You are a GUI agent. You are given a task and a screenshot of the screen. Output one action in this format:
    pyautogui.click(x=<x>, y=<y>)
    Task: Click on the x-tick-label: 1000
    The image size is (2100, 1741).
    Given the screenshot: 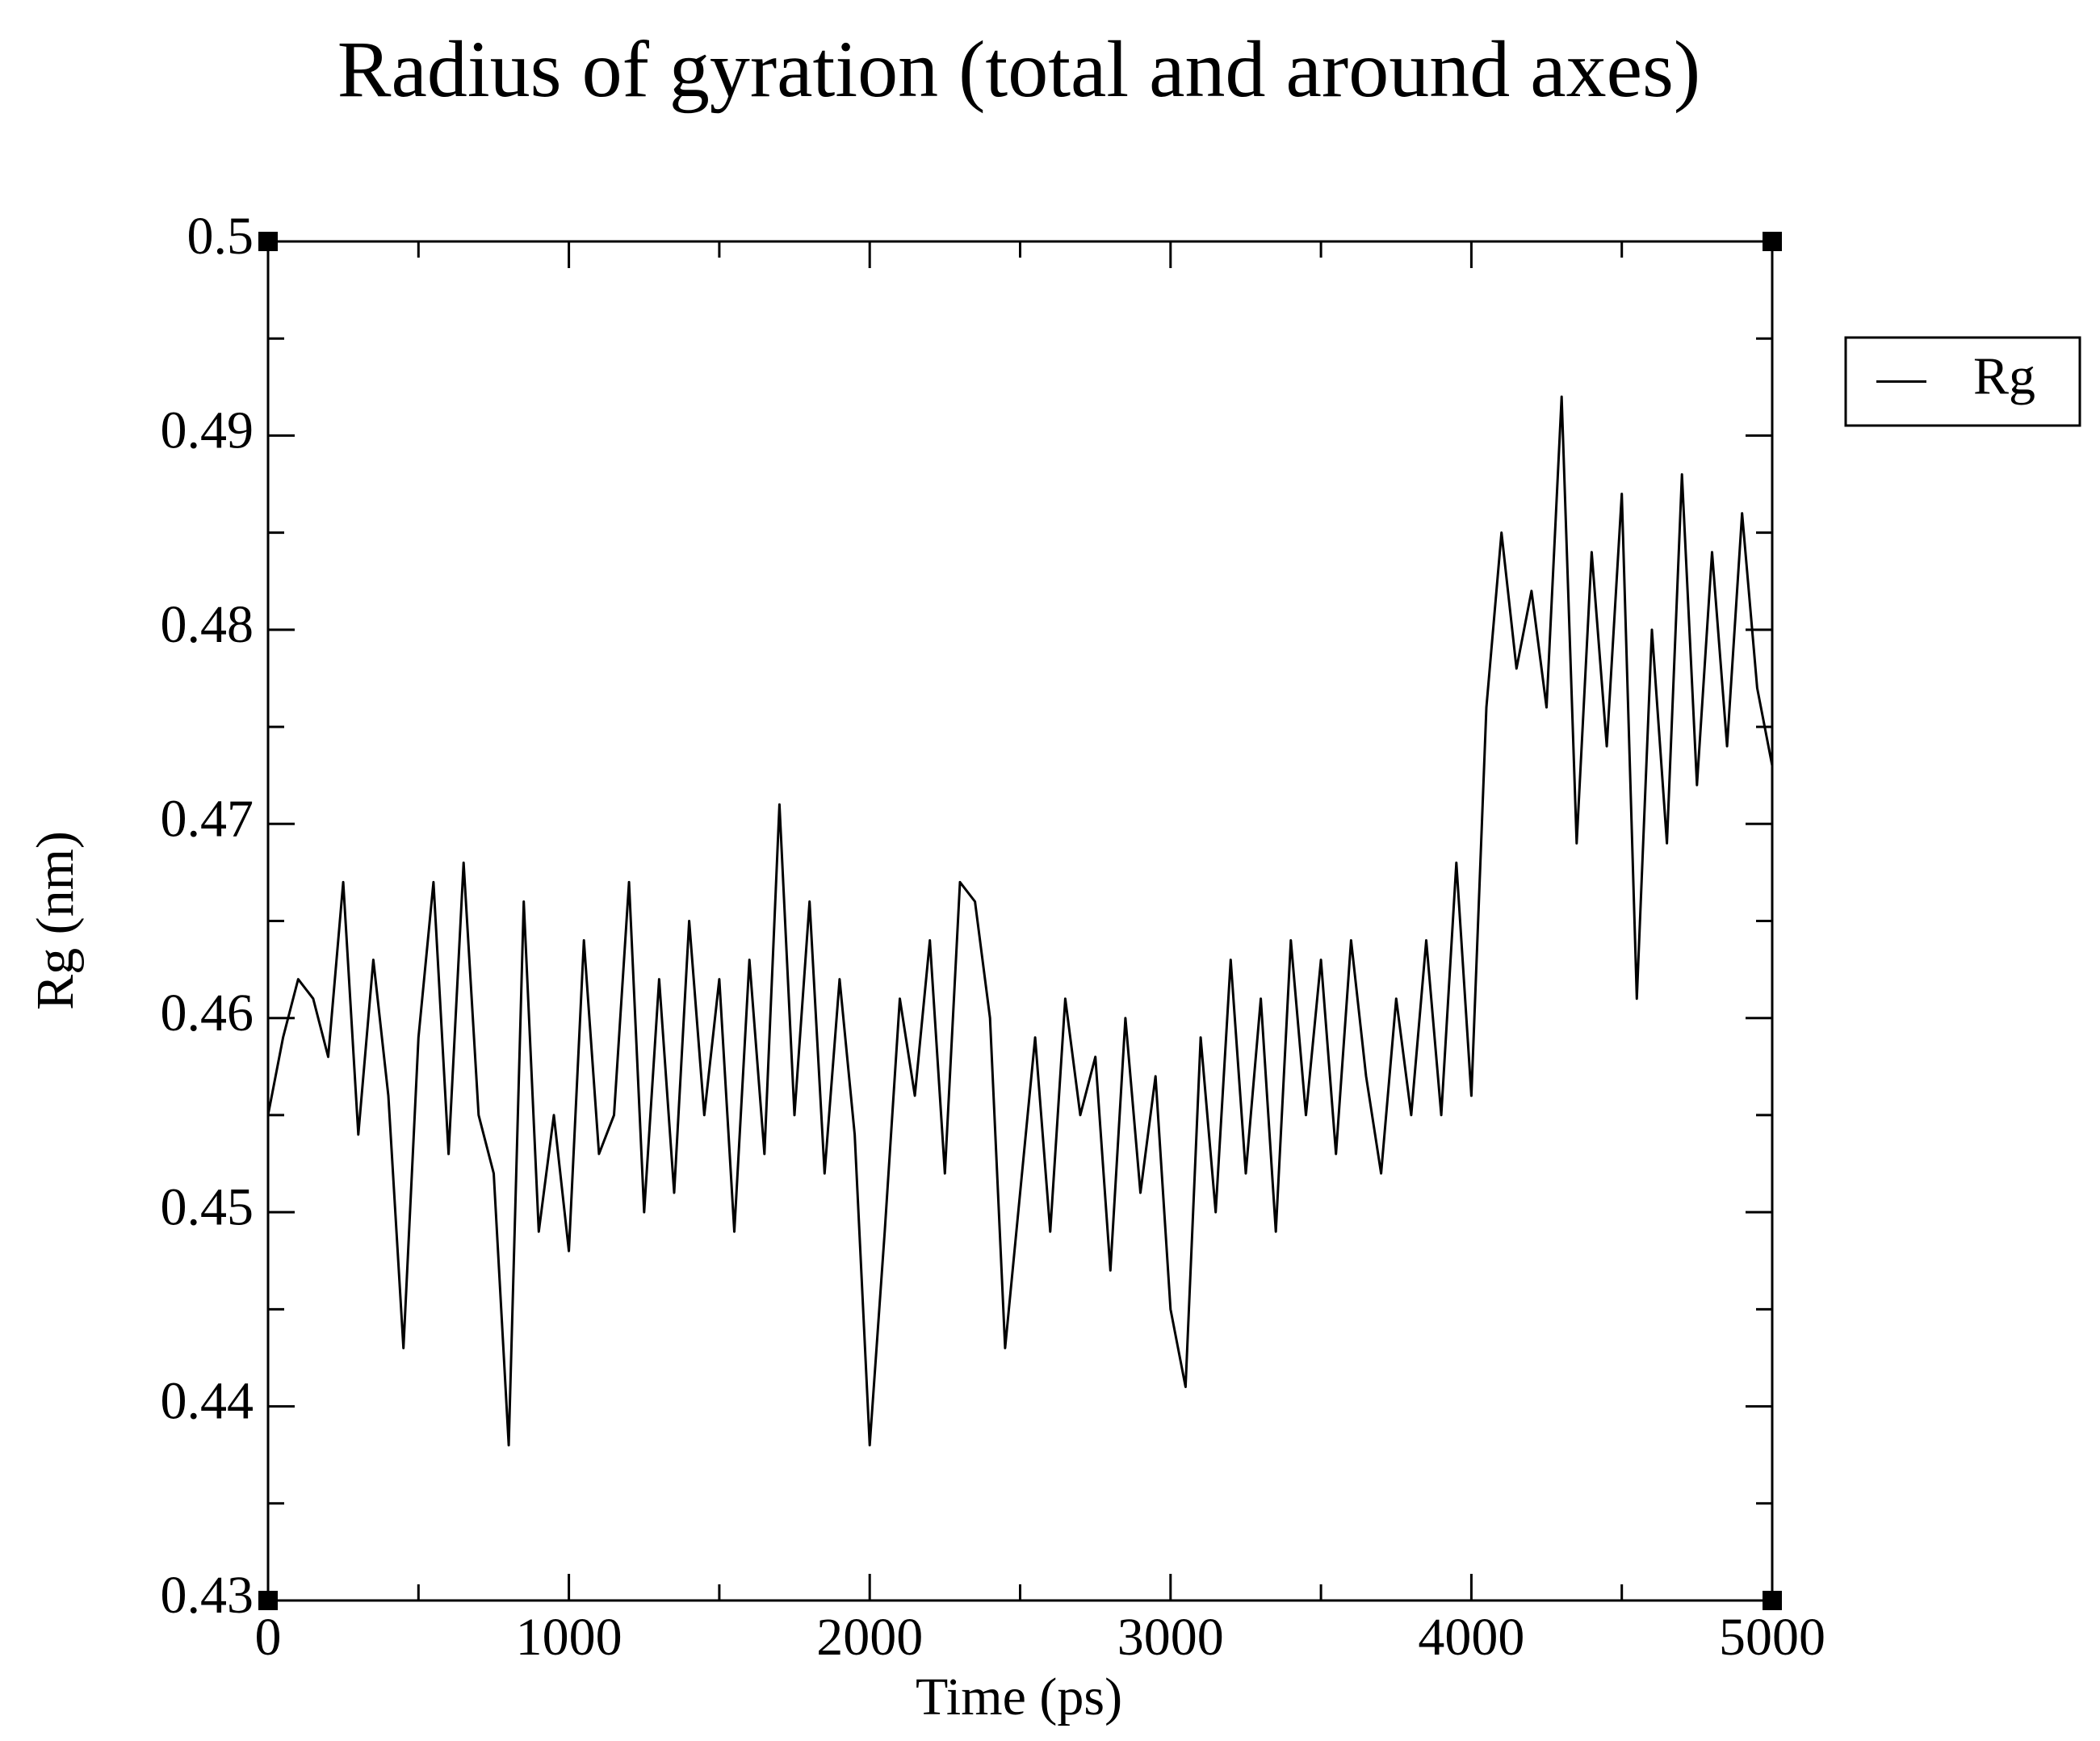 What is the action you would take?
    pyautogui.click(x=569, y=1637)
    